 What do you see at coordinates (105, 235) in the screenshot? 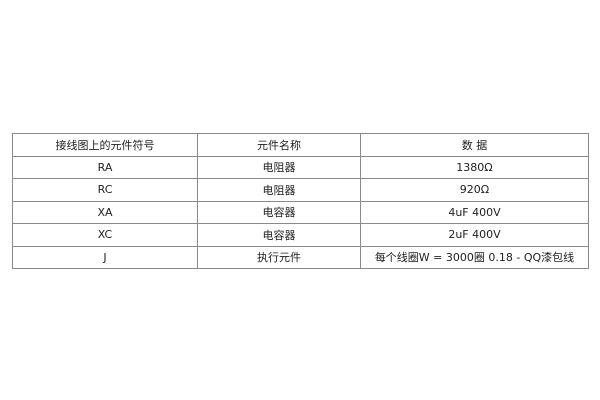
I see `cell-symbol: XC` at bounding box center [105, 235].